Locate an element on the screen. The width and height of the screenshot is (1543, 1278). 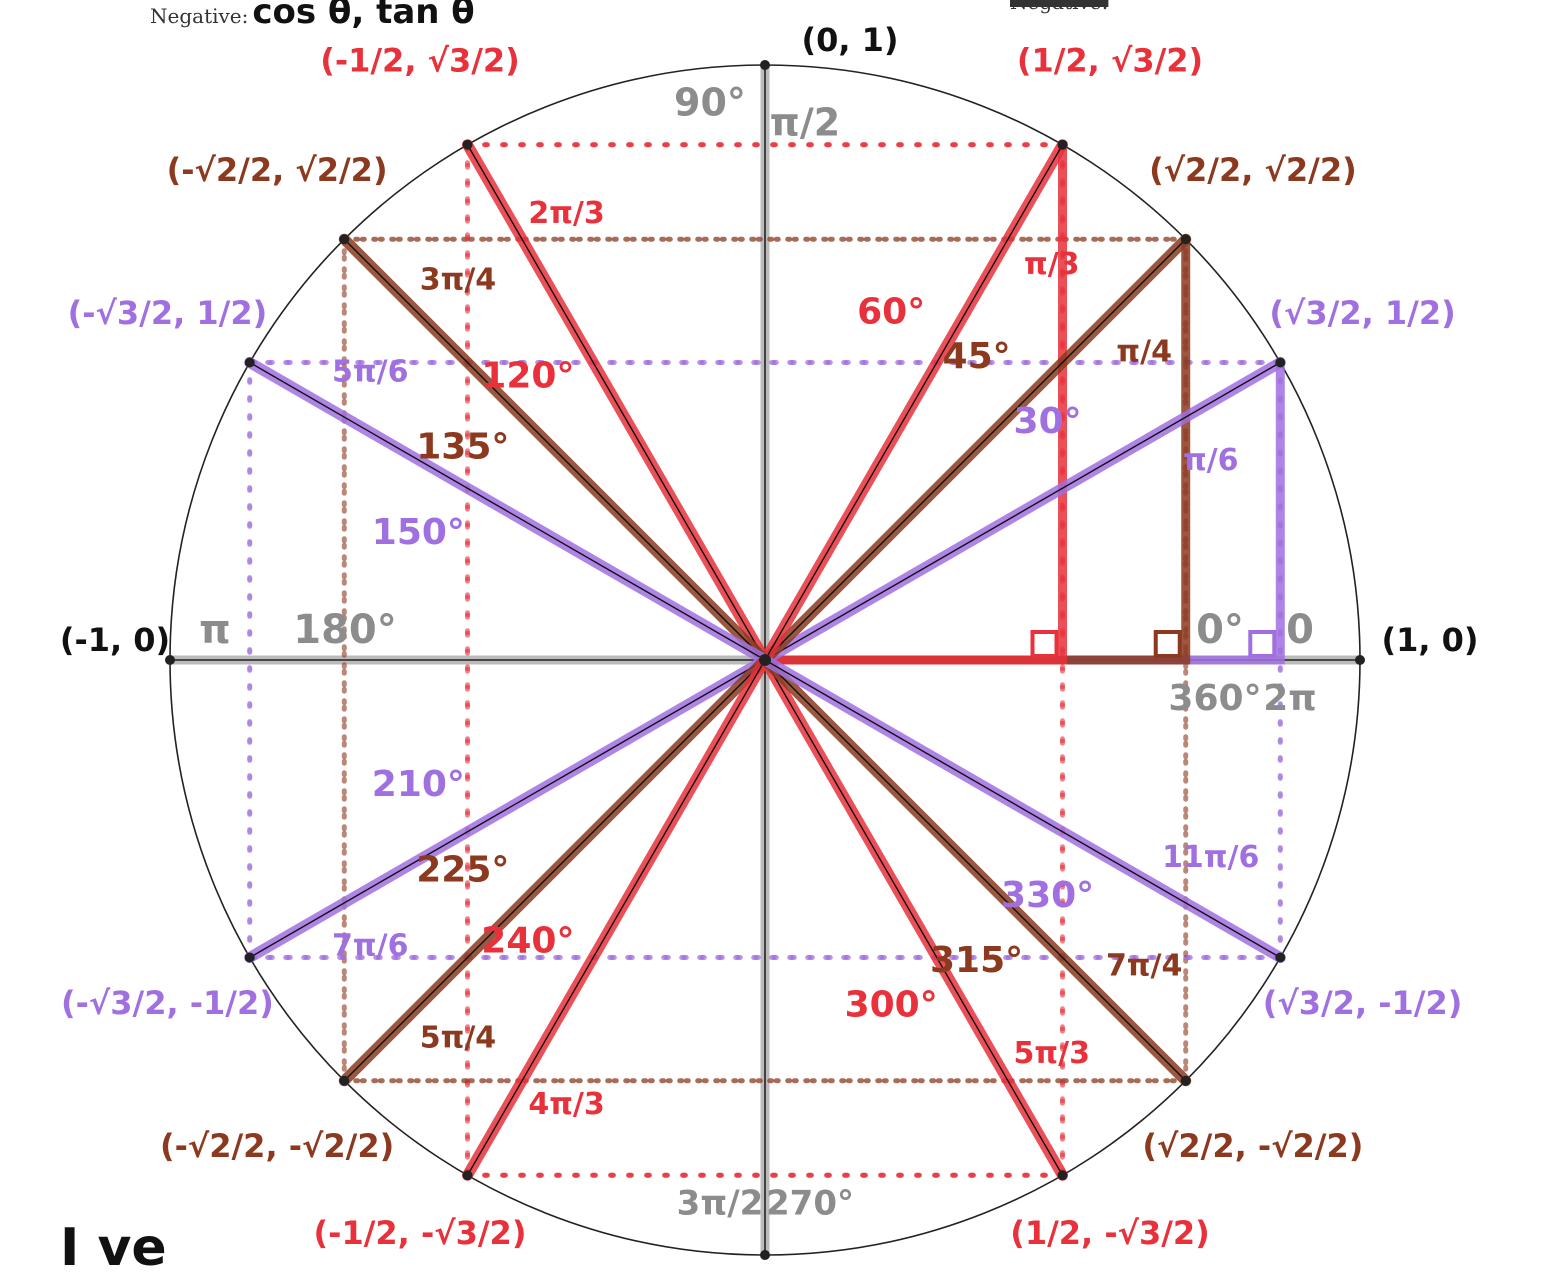
radius-p150 is located at coordinates (507, 511).